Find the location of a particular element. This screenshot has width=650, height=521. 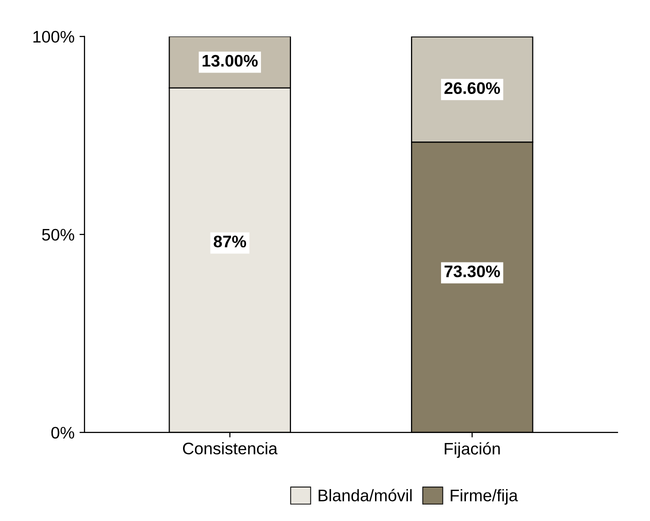

data-label: 13.00% is located at coordinates (230, 60).